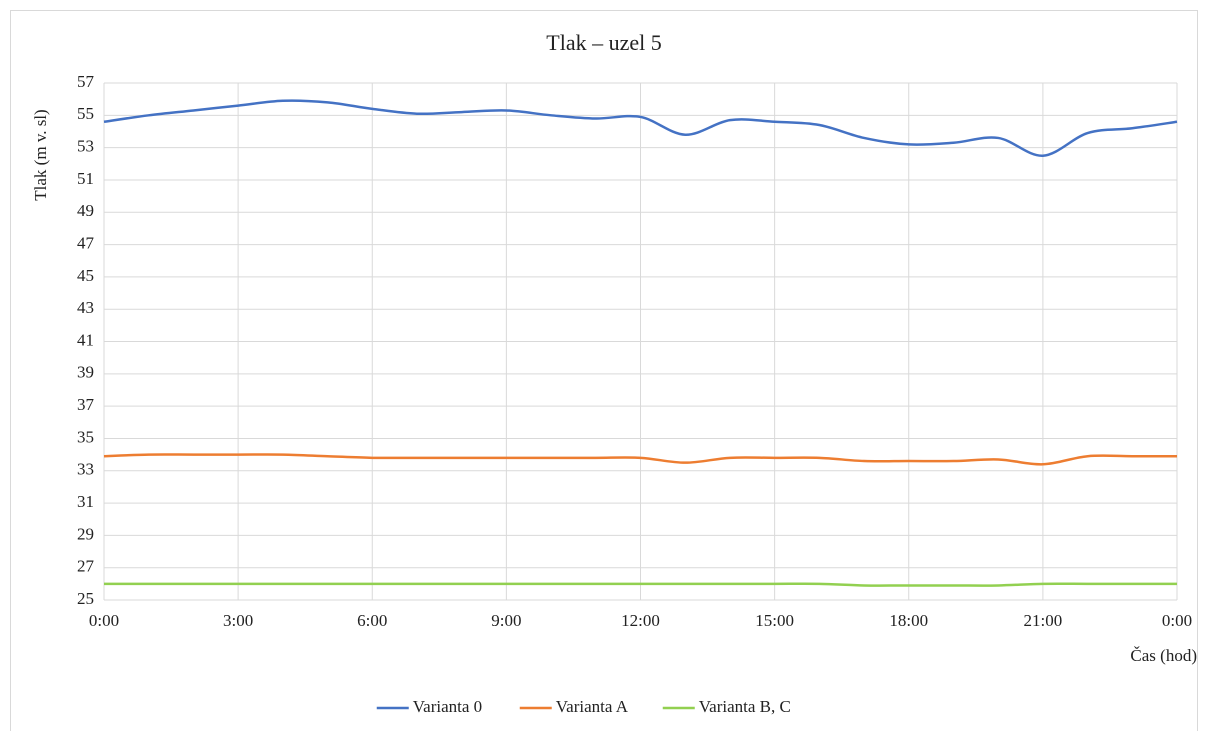 Image resolution: width=1208 pixels, height=731 pixels. I want to click on y-tick-label: 41, so click(85, 339).